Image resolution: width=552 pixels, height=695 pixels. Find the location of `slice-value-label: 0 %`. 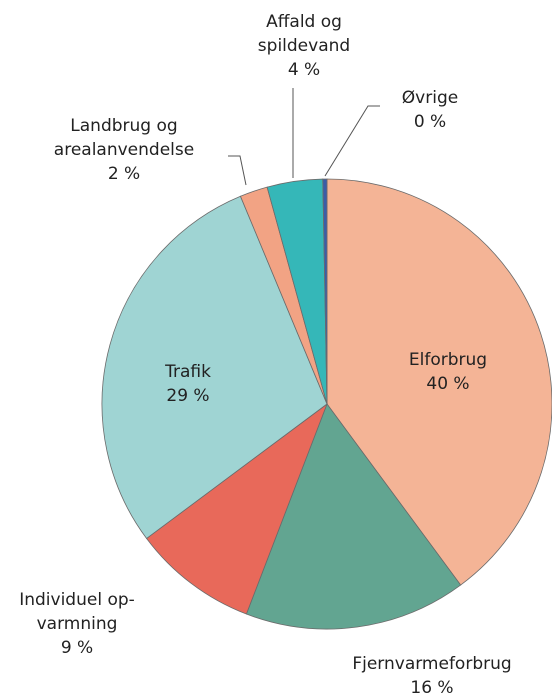

slice-value-label: 0 % is located at coordinates (430, 122).